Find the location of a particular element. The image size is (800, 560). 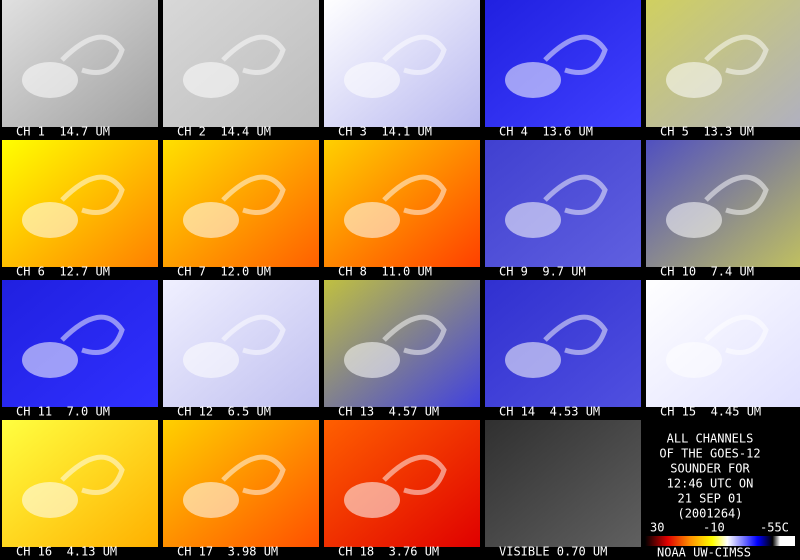

channel-label: CH 8 11.0 UM is located at coordinates (385, 272).